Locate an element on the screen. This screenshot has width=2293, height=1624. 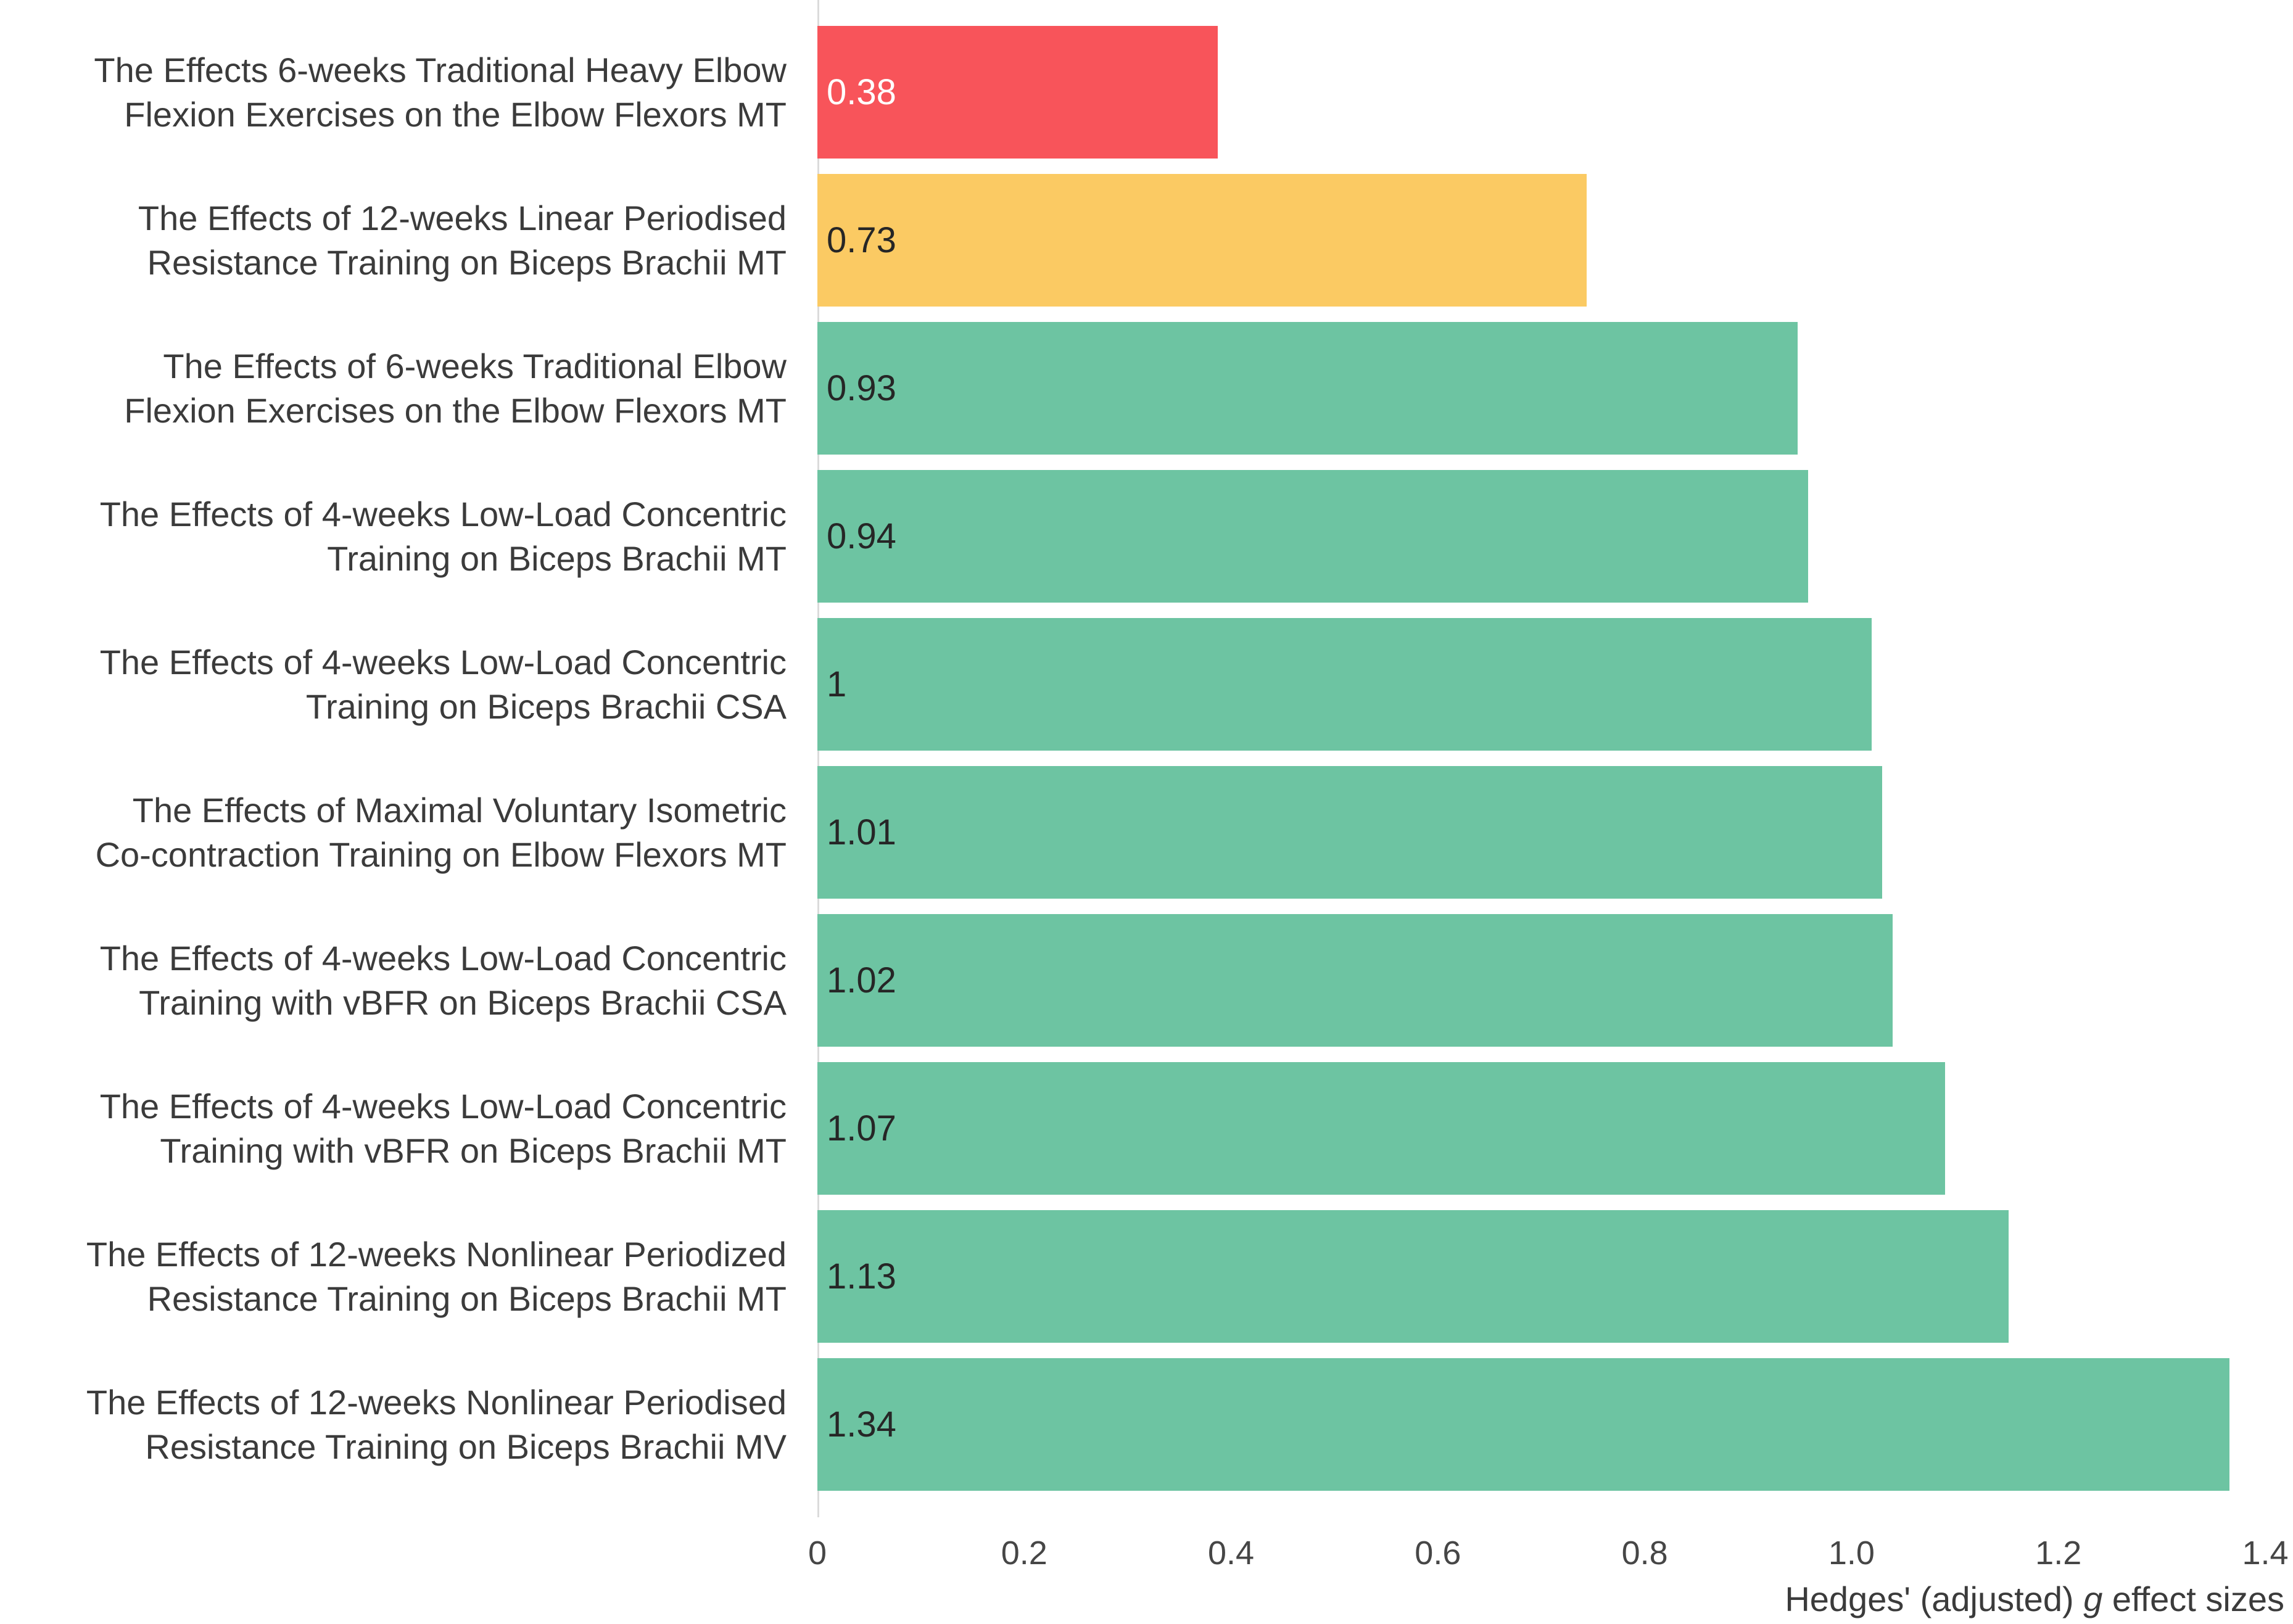
bar-value-label: 0.94 is located at coordinates (861, 536).